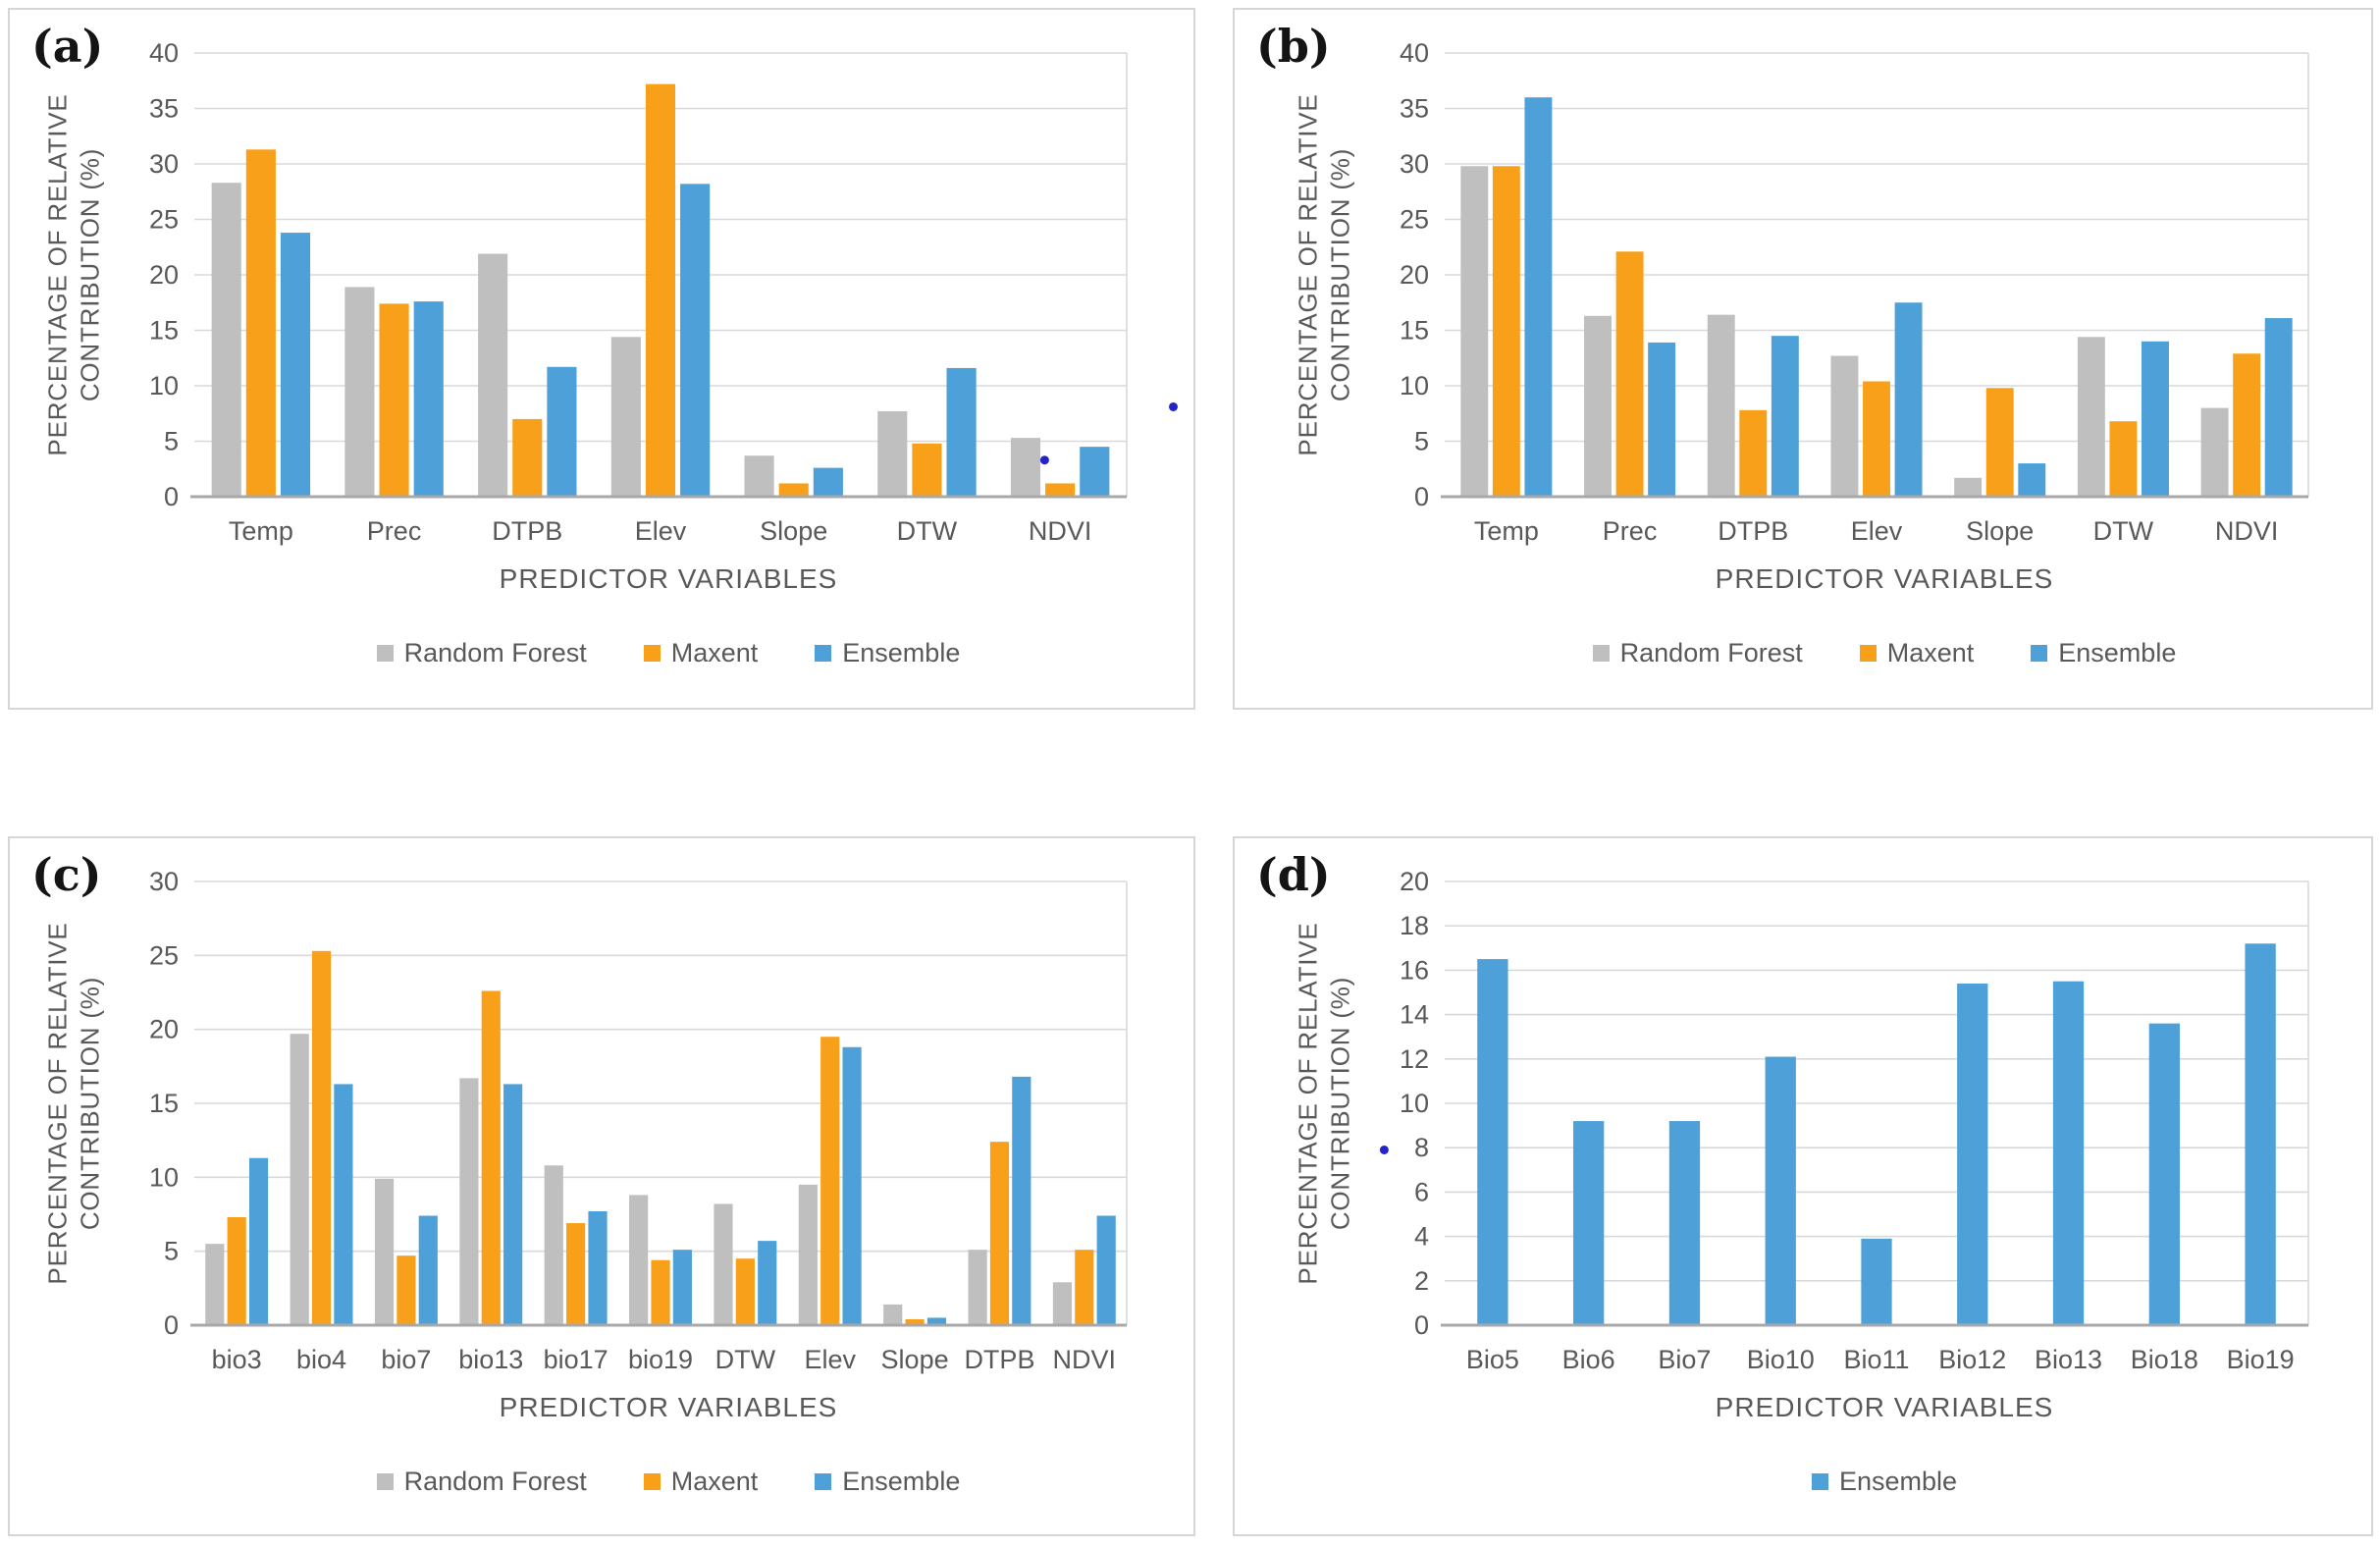 The image size is (2380, 1548). What do you see at coordinates (406, 1290) in the screenshot?
I see `bar-bio7-maxent` at bounding box center [406, 1290].